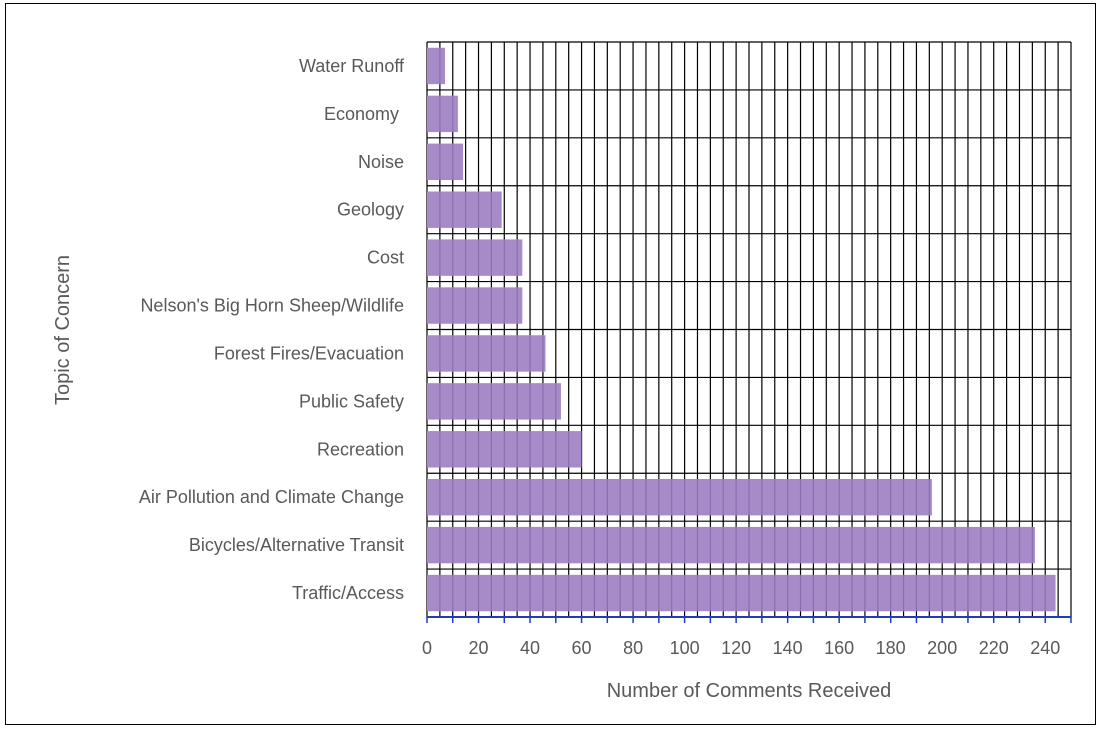 This screenshot has height=730, width=1103. What do you see at coordinates (351, 401) in the screenshot?
I see `y-category-label: Public Safety` at bounding box center [351, 401].